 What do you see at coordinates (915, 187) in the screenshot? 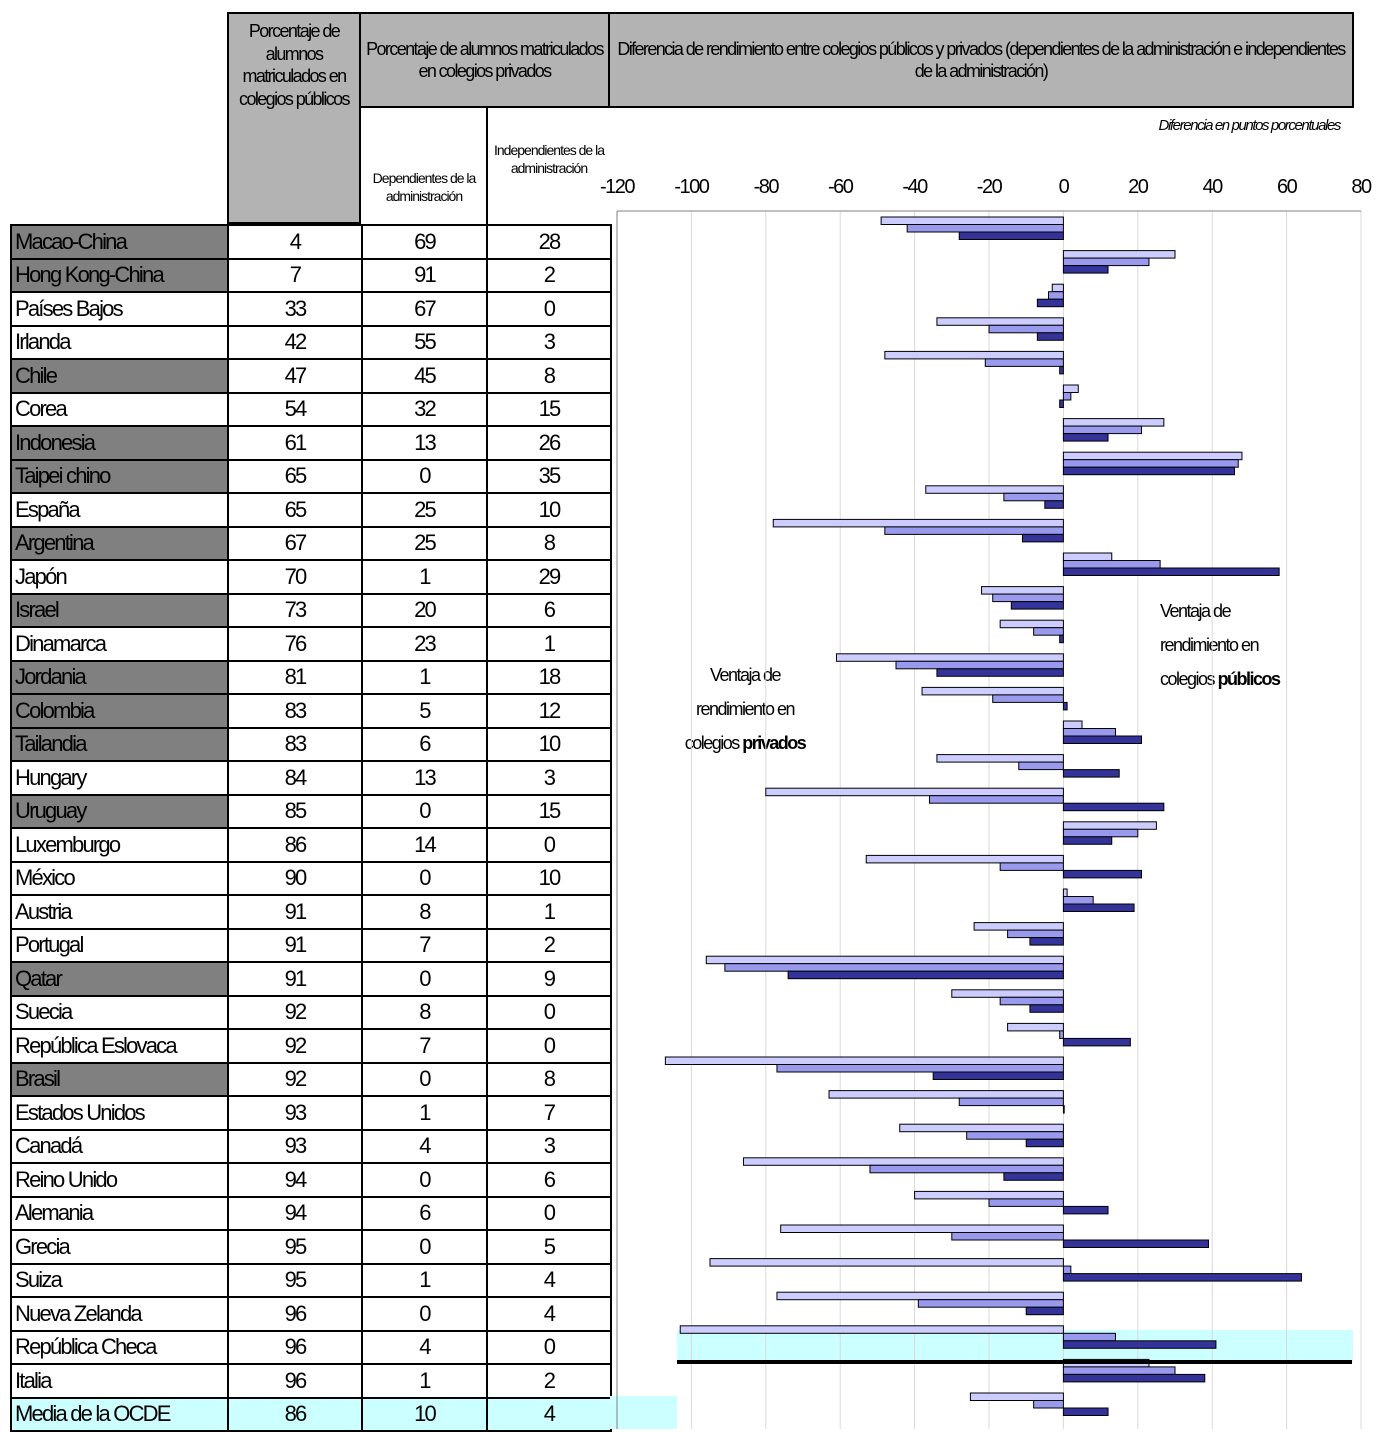
I see `tick-label: -40` at bounding box center [915, 187].